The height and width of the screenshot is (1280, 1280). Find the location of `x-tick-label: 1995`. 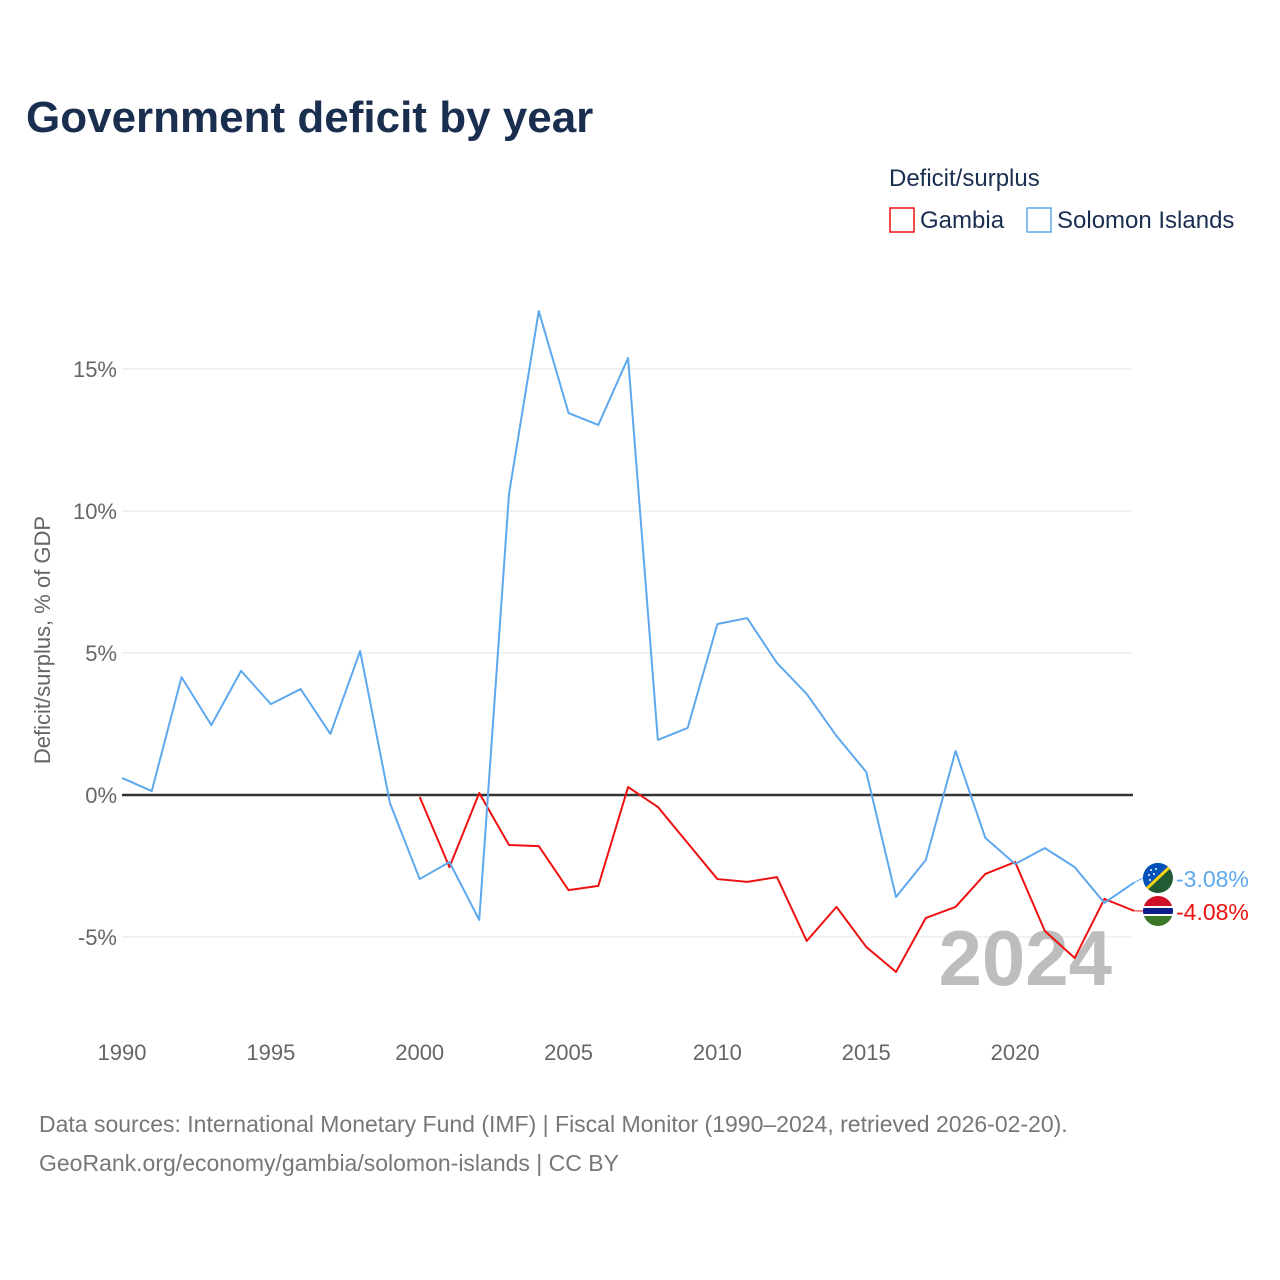

x-tick-label: 1995 is located at coordinates (270, 1052).